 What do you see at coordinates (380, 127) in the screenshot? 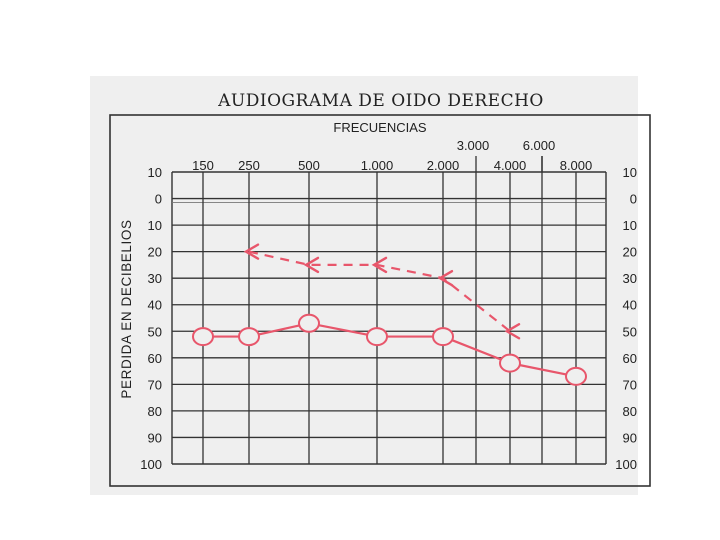
I see `x-axis-title: FRECUENCIAS` at bounding box center [380, 127].